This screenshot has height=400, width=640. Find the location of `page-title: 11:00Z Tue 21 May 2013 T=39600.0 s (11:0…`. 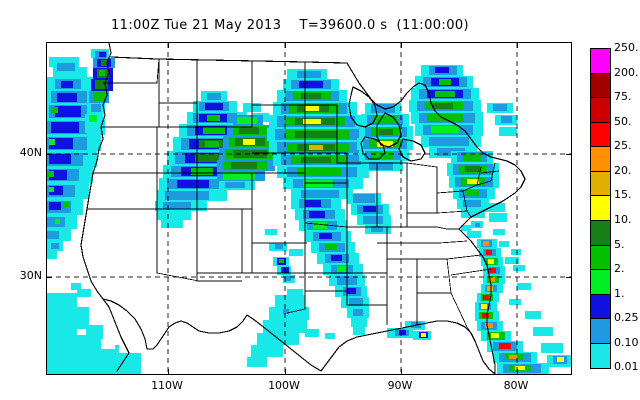

page-title: 11:00Z Tue 21 May 2013 T=39600.0 s (11:0… is located at coordinates (290, 25).